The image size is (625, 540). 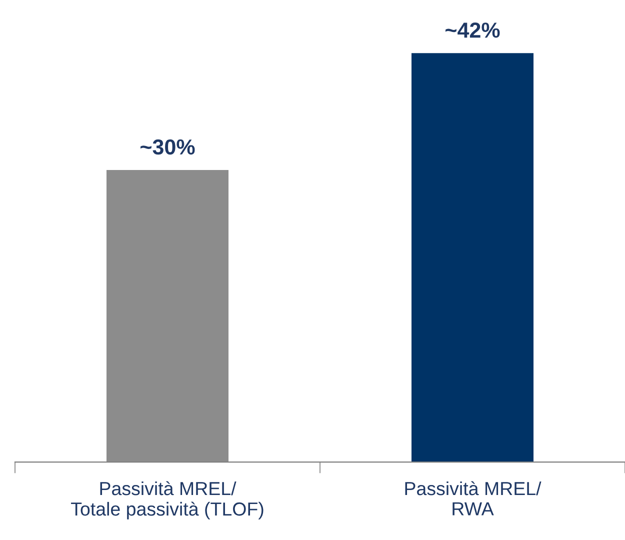 What do you see at coordinates (473, 498) in the screenshot?
I see `x-tick-label: Passività MREL/ RWA` at bounding box center [473, 498].